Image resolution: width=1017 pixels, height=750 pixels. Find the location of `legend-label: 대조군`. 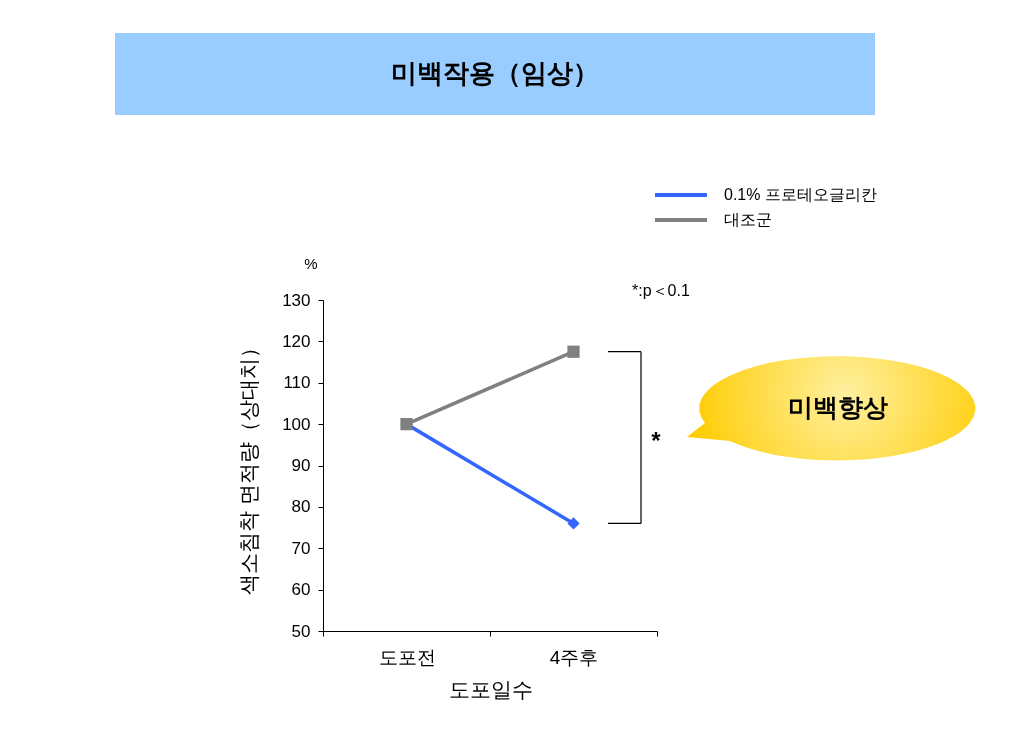

legend-label: 대조군 is located at coordinates (748, 219).